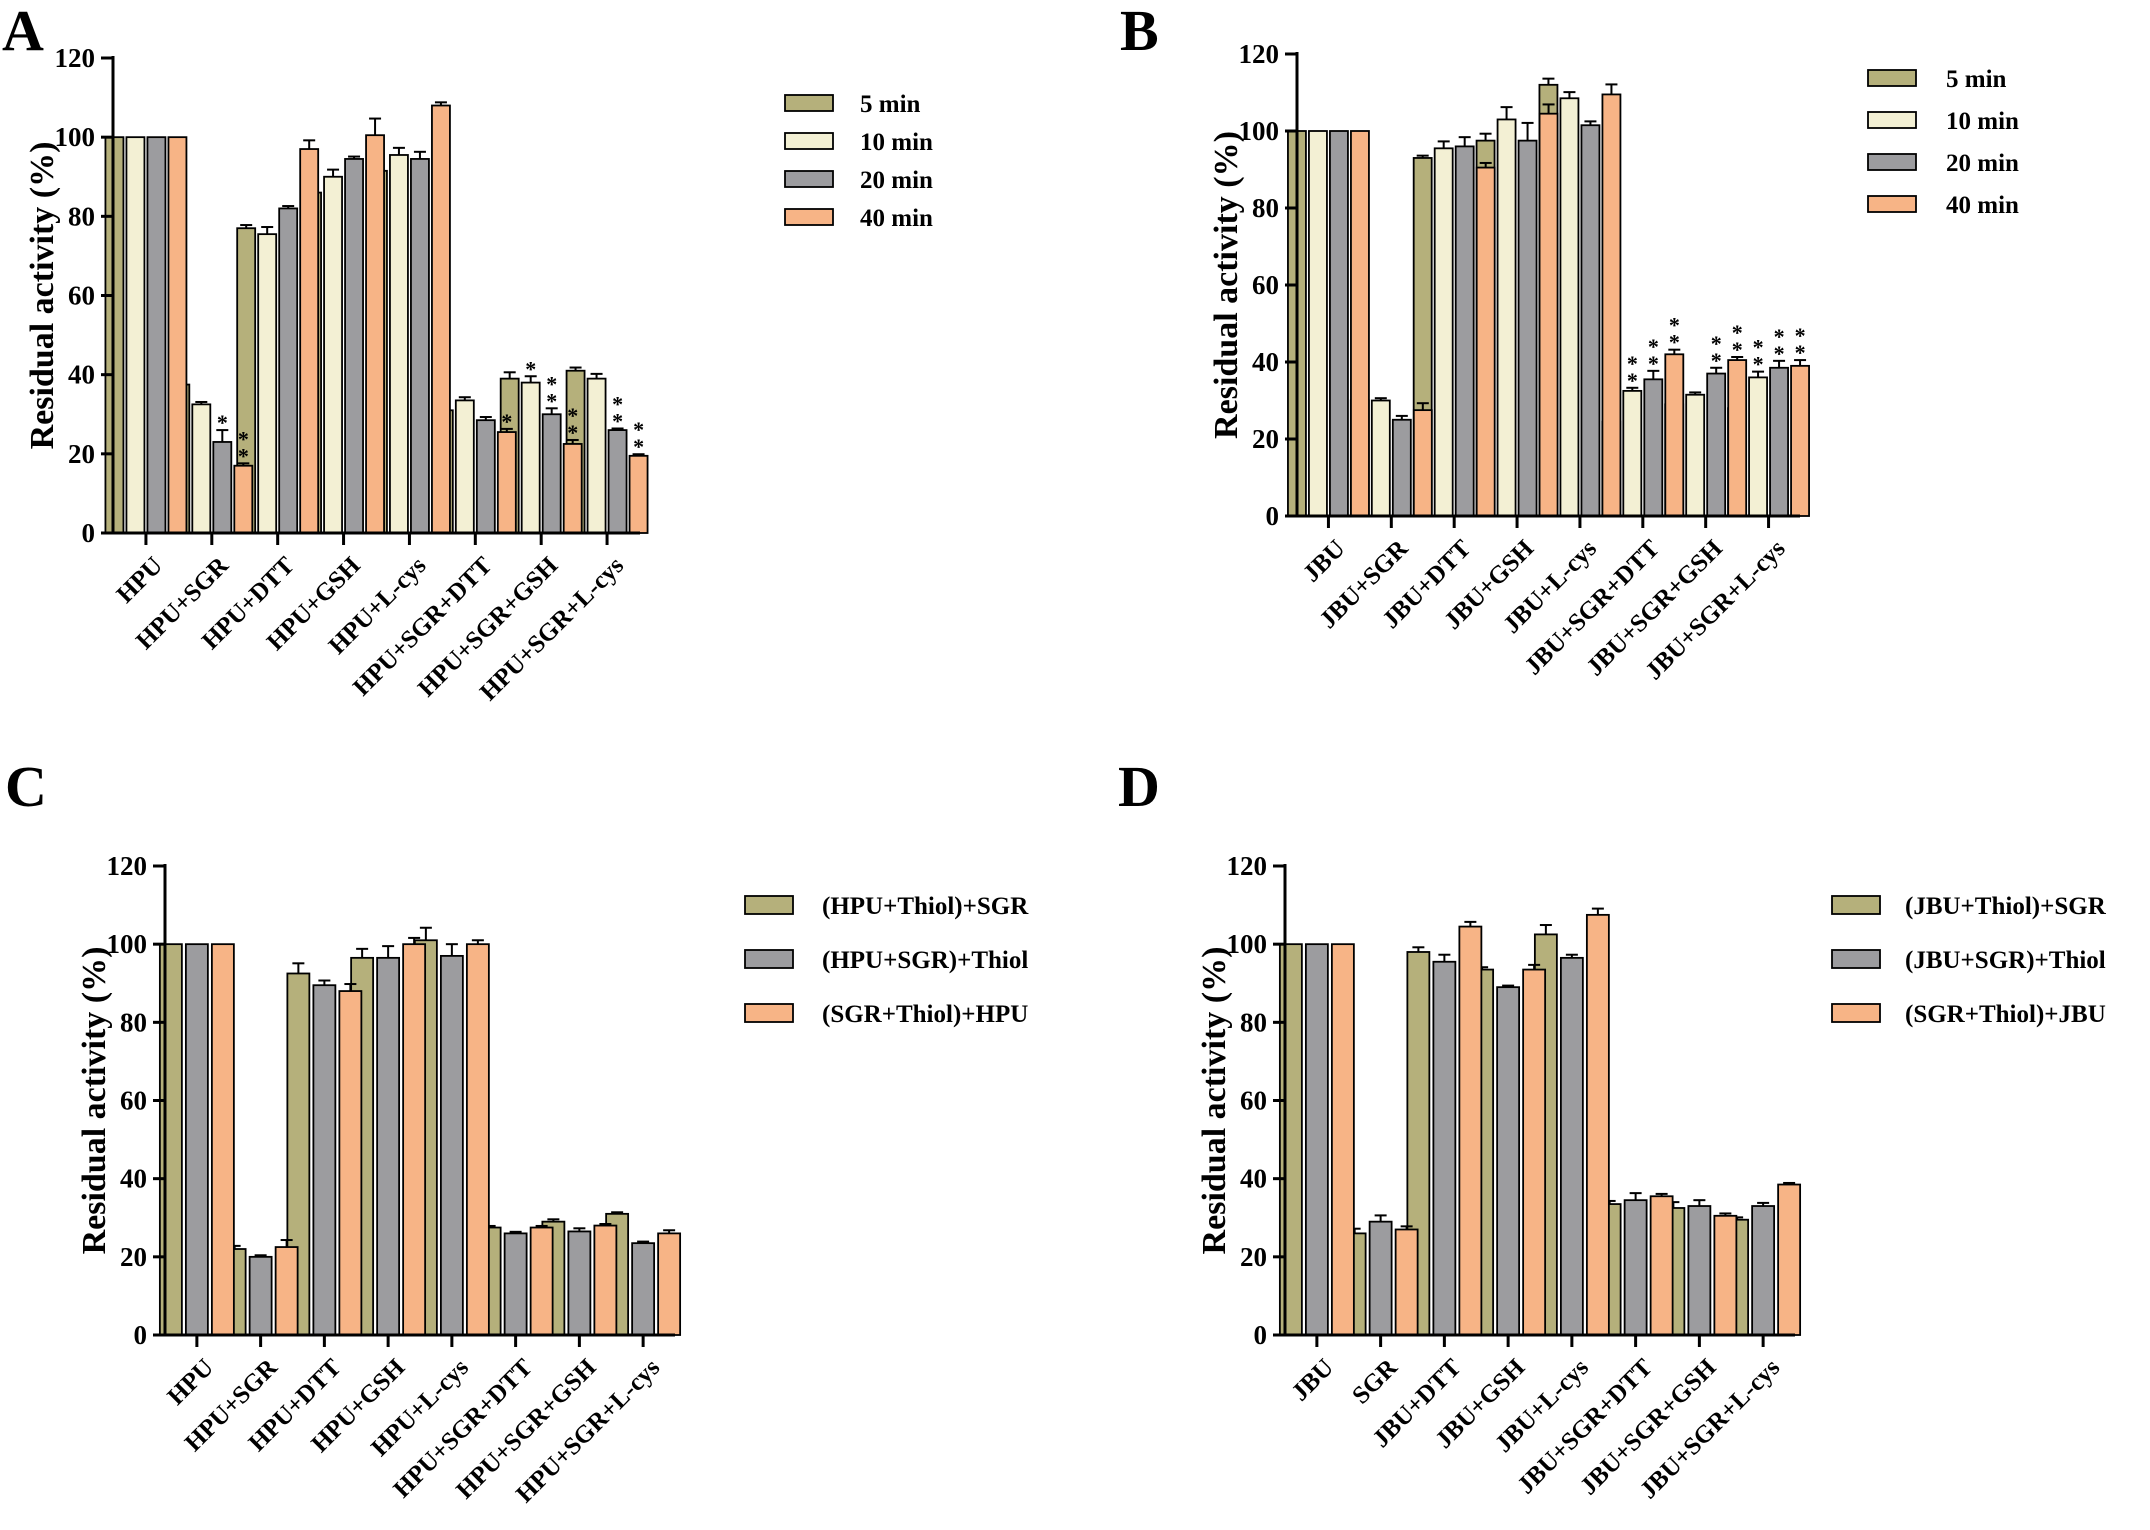  Describe the element at coordinates (127, 944) in the screenshot. I see `panel-c-y-tick-label: 100` at that location.